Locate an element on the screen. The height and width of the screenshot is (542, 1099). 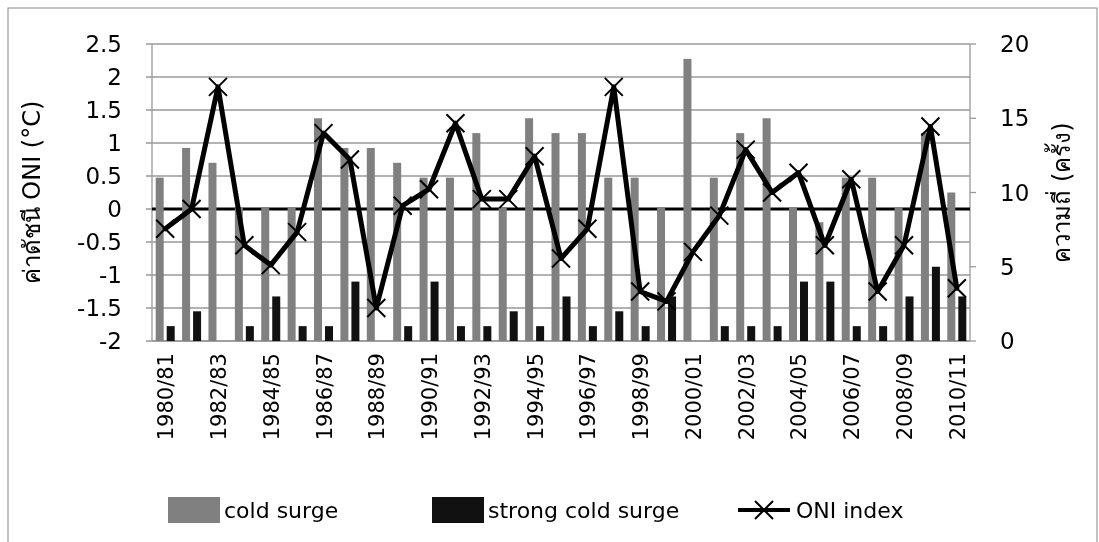
y-tick-label: -1.5 is located at coordinates (99, 308).